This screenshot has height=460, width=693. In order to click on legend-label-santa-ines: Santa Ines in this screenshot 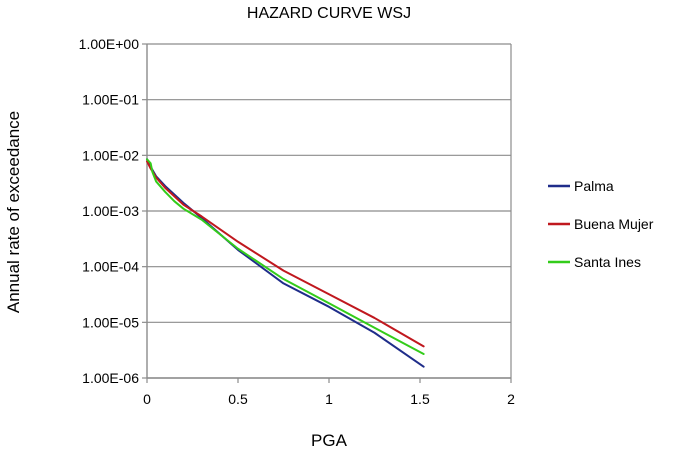, I will do `click(607, 262)`.